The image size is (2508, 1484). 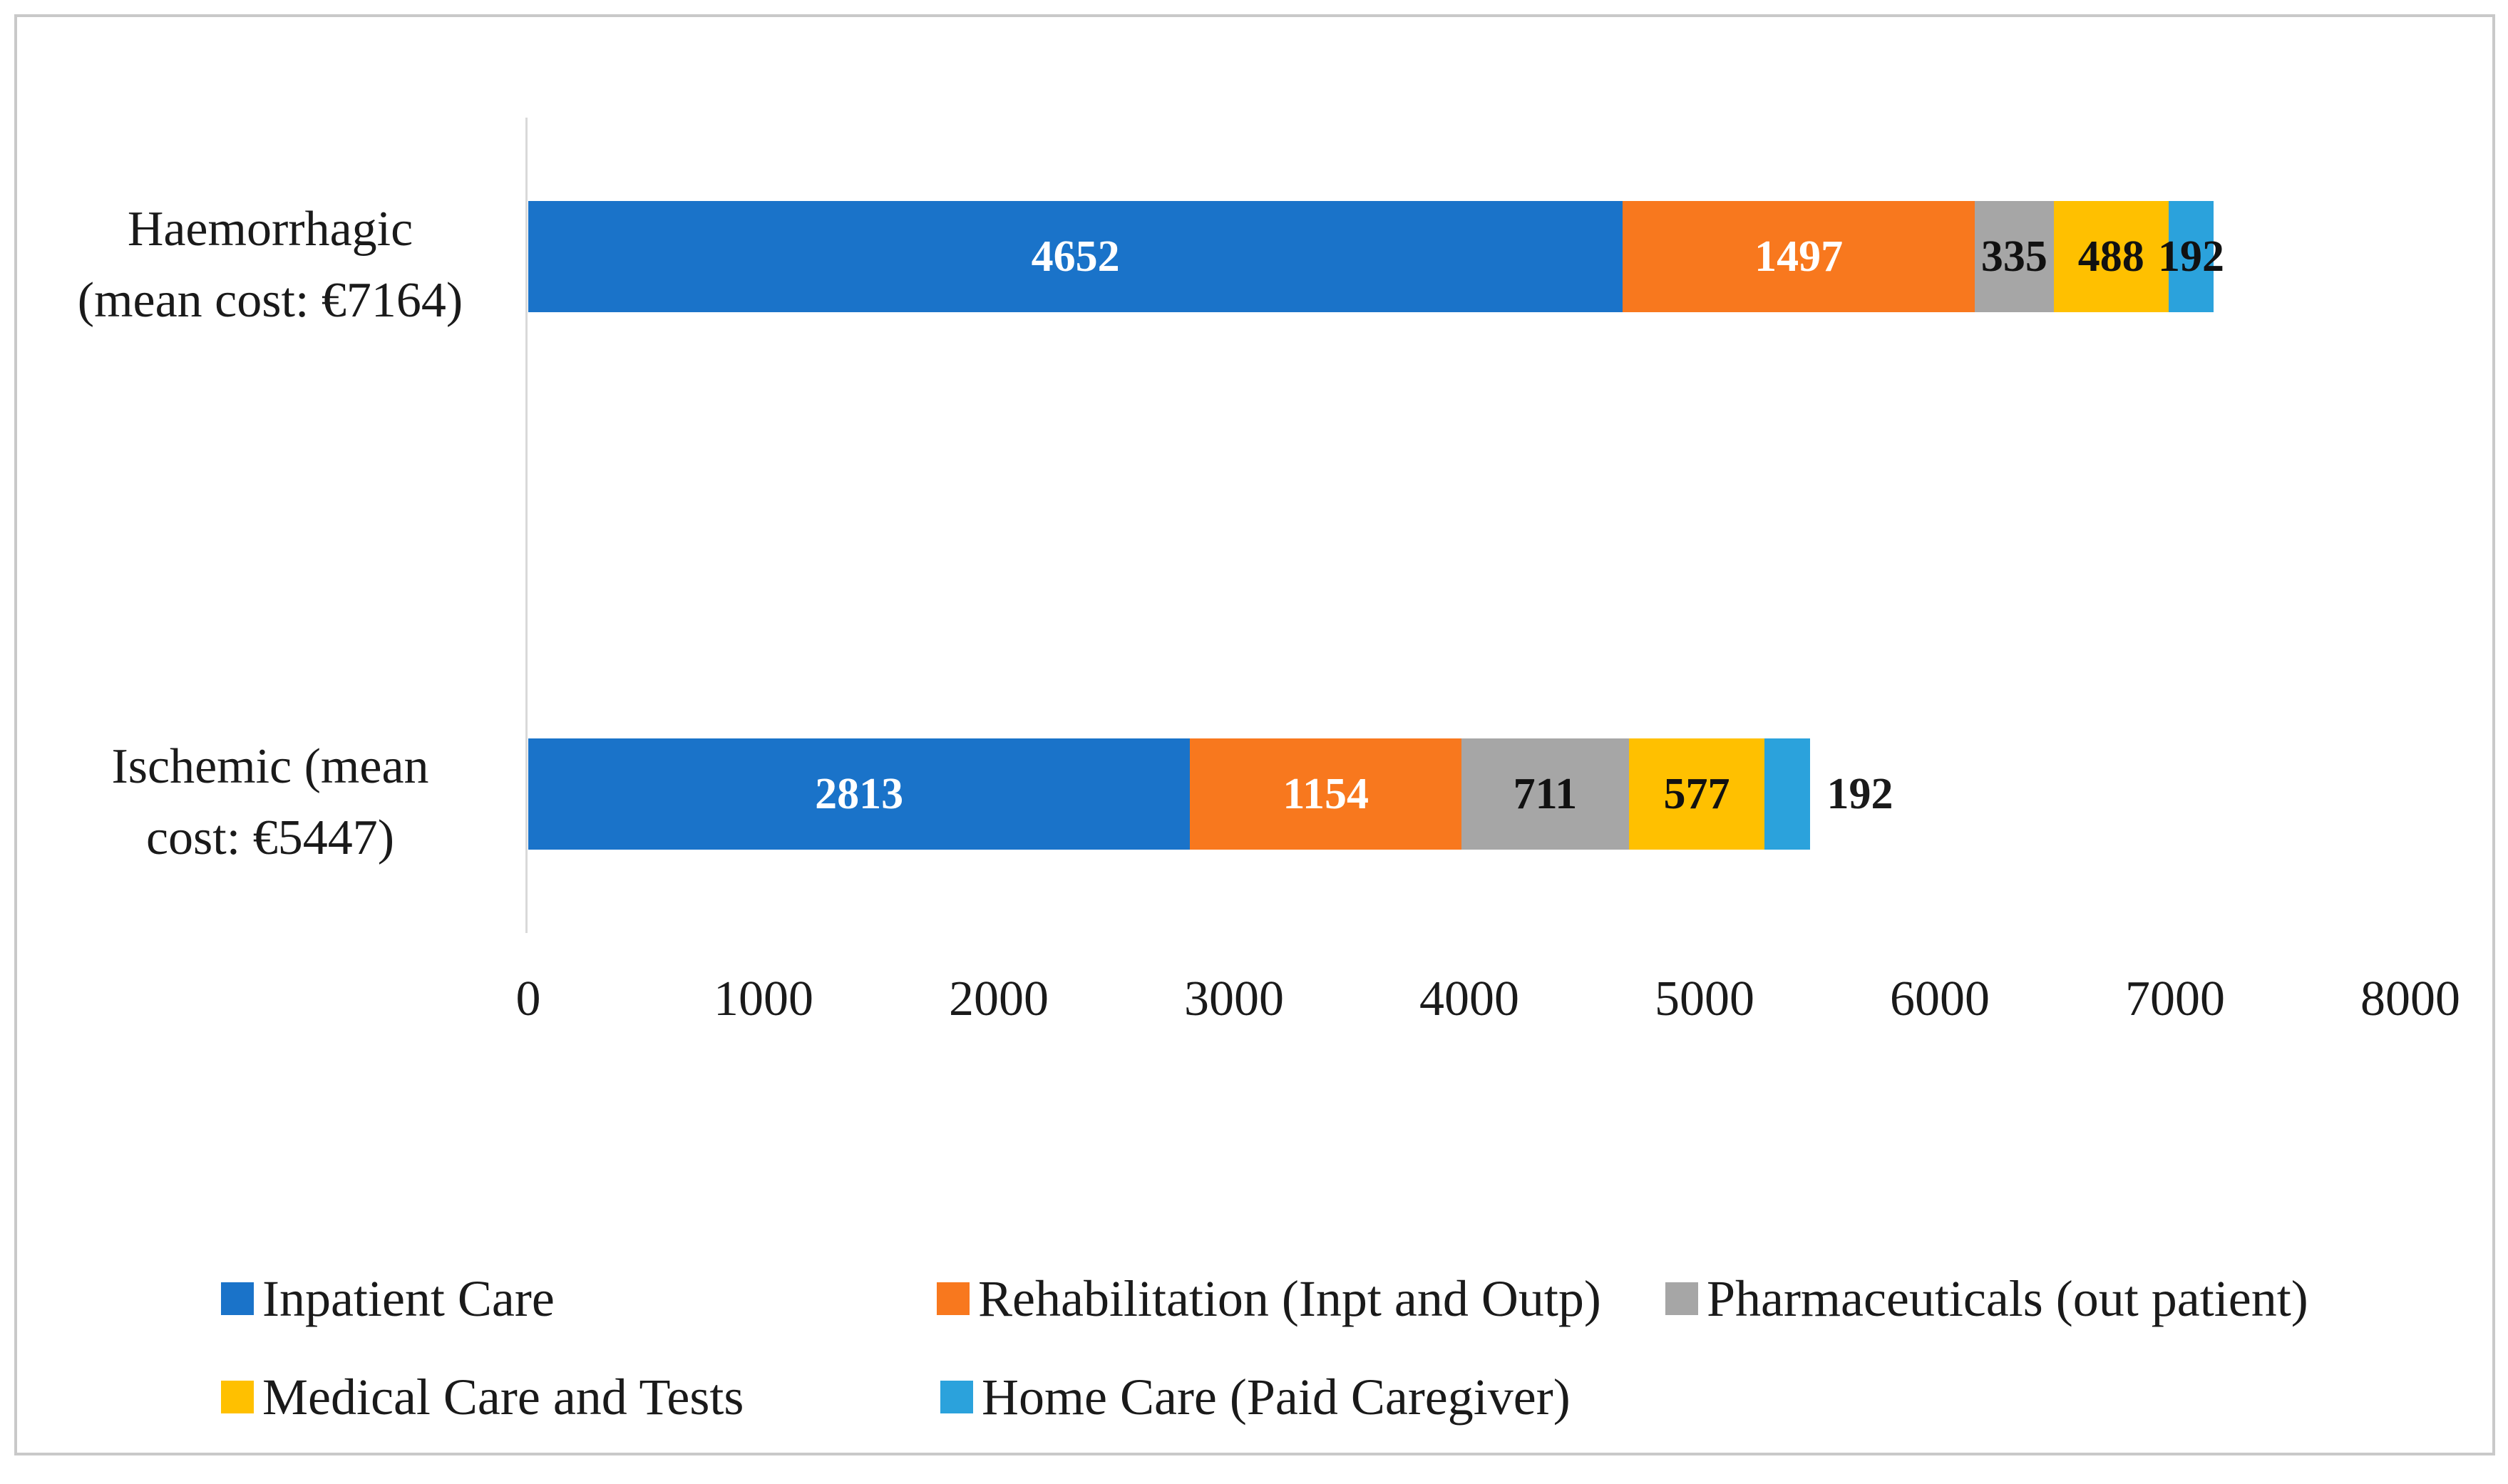 What do you see at coordinates (270, 802) in the screenshot?
I see `category-label: Ischemic (mean cost: €5447)` at bounding box center [270, 802].